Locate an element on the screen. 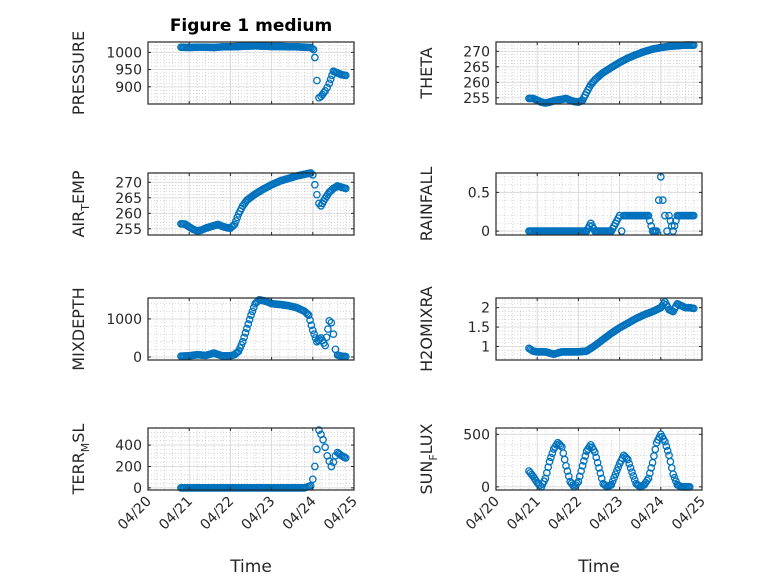  y-axis-label: RAINFALL is located at coordinates (426, 204).